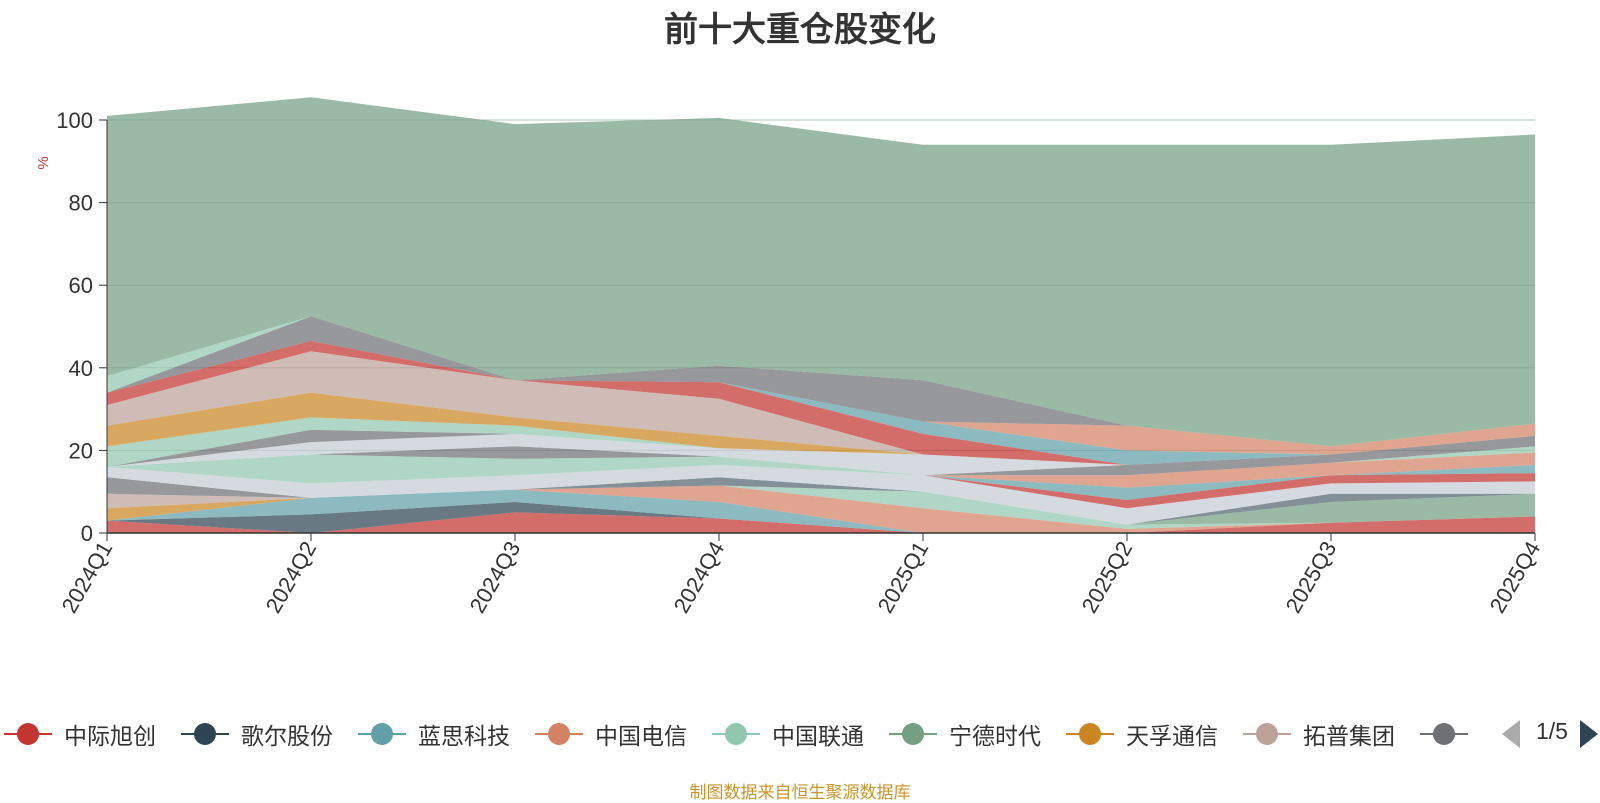  I want to click on legend-item: 蓝思科技, so click(443, 734).